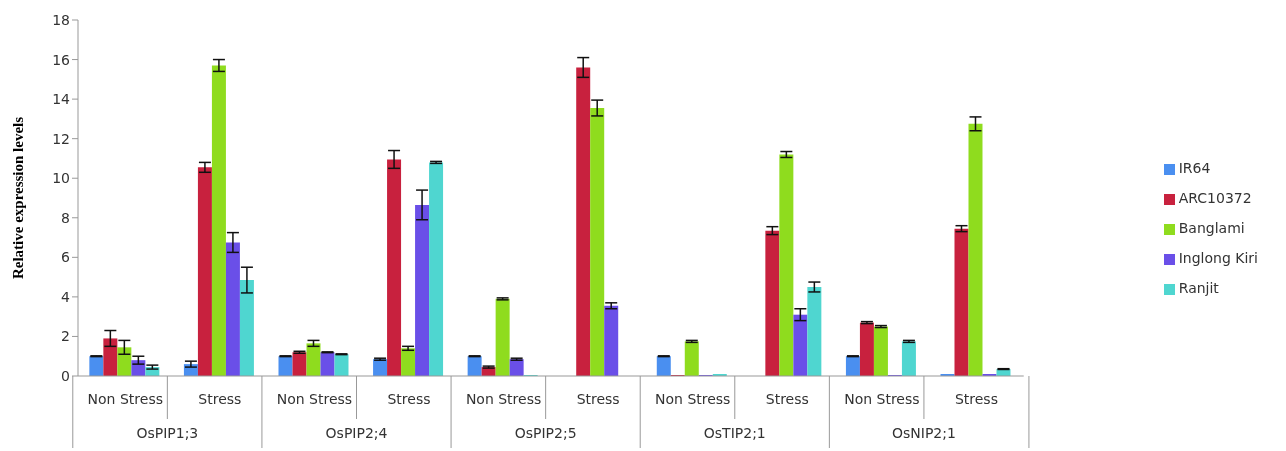 The width and height of the screenshot is (1286, 451). Describe the element at coordinates (356, 433) in the screenshot. I see `text: OsPIP2;4` at that location.